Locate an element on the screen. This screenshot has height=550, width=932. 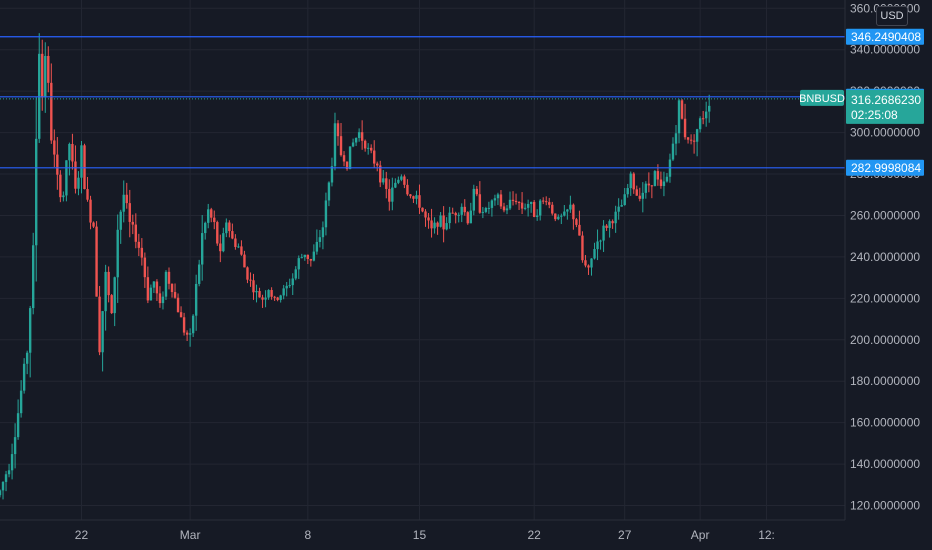
time-axis: 22 Mar 8 15 22 27 Apr 12: is located at coordinates (425, 535).